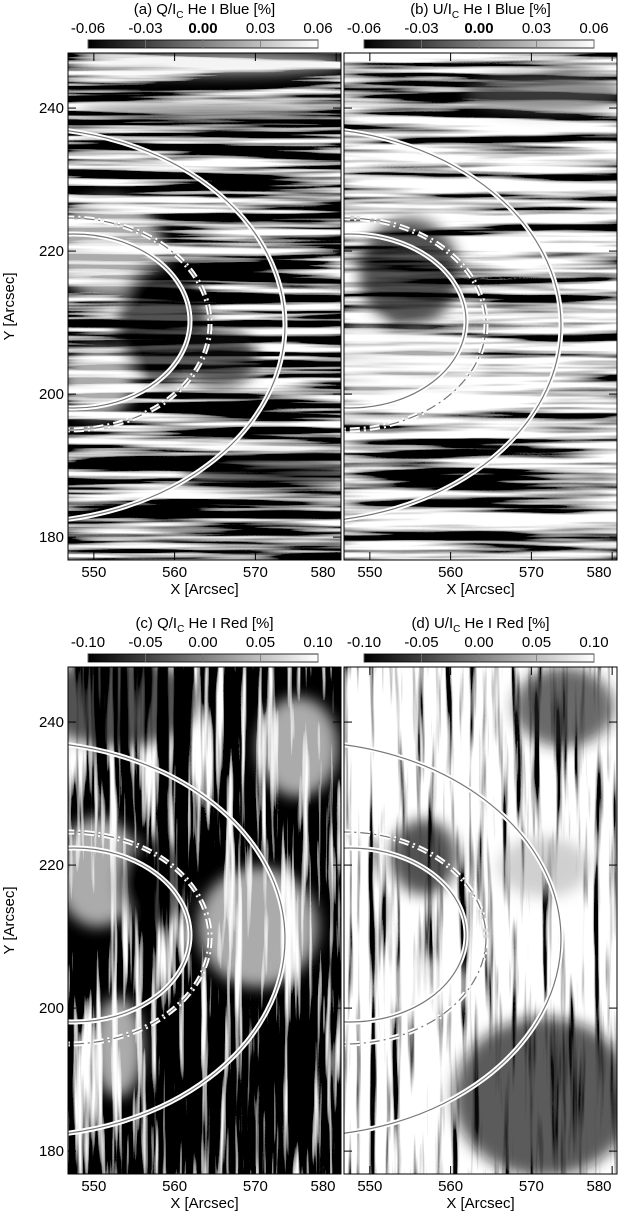 The height and width of the screenshot is (1222, 624). Describe the element at coordinates (155, 9) in the screenshot. I see `title-main: (a) Q/I` at that location.